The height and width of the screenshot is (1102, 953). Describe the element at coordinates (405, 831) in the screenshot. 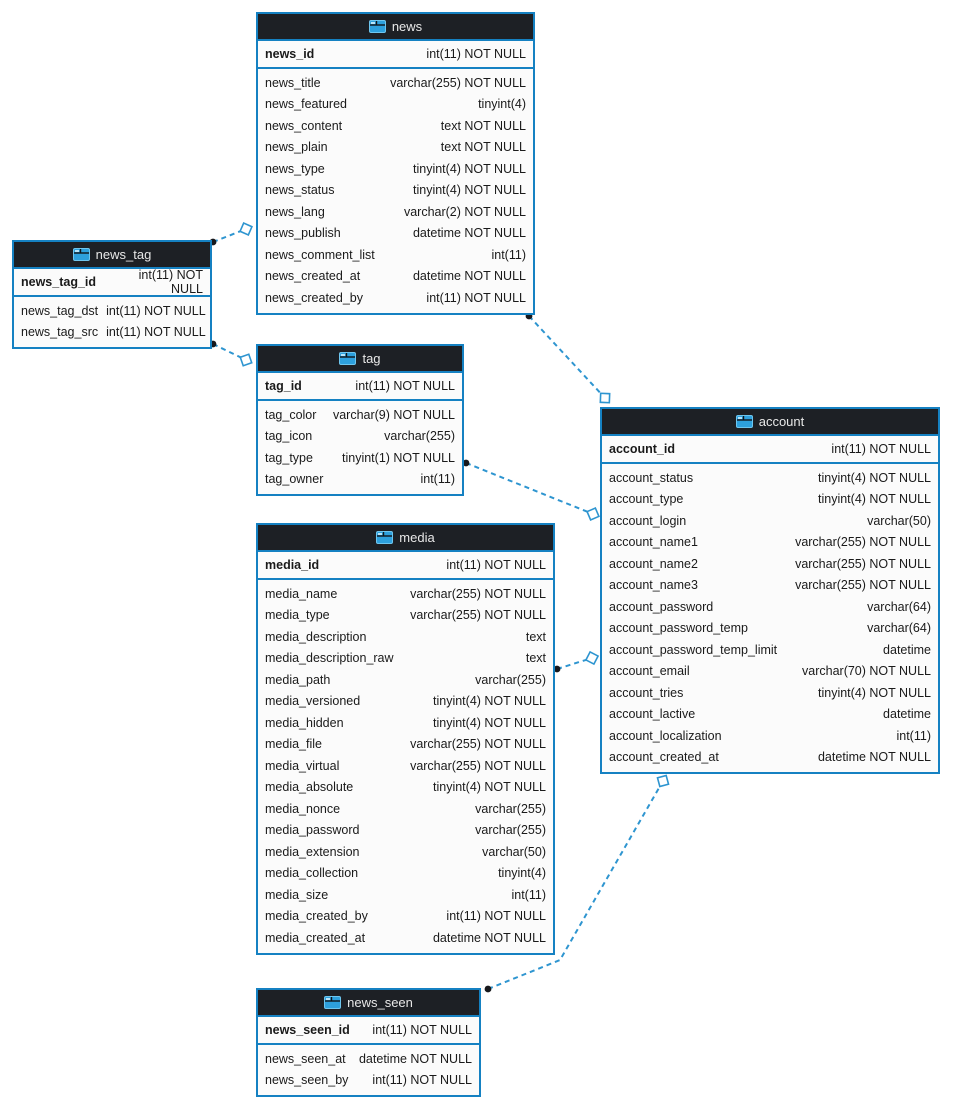

I see `field-row-media_password: media_password varchar(255)` at that location.